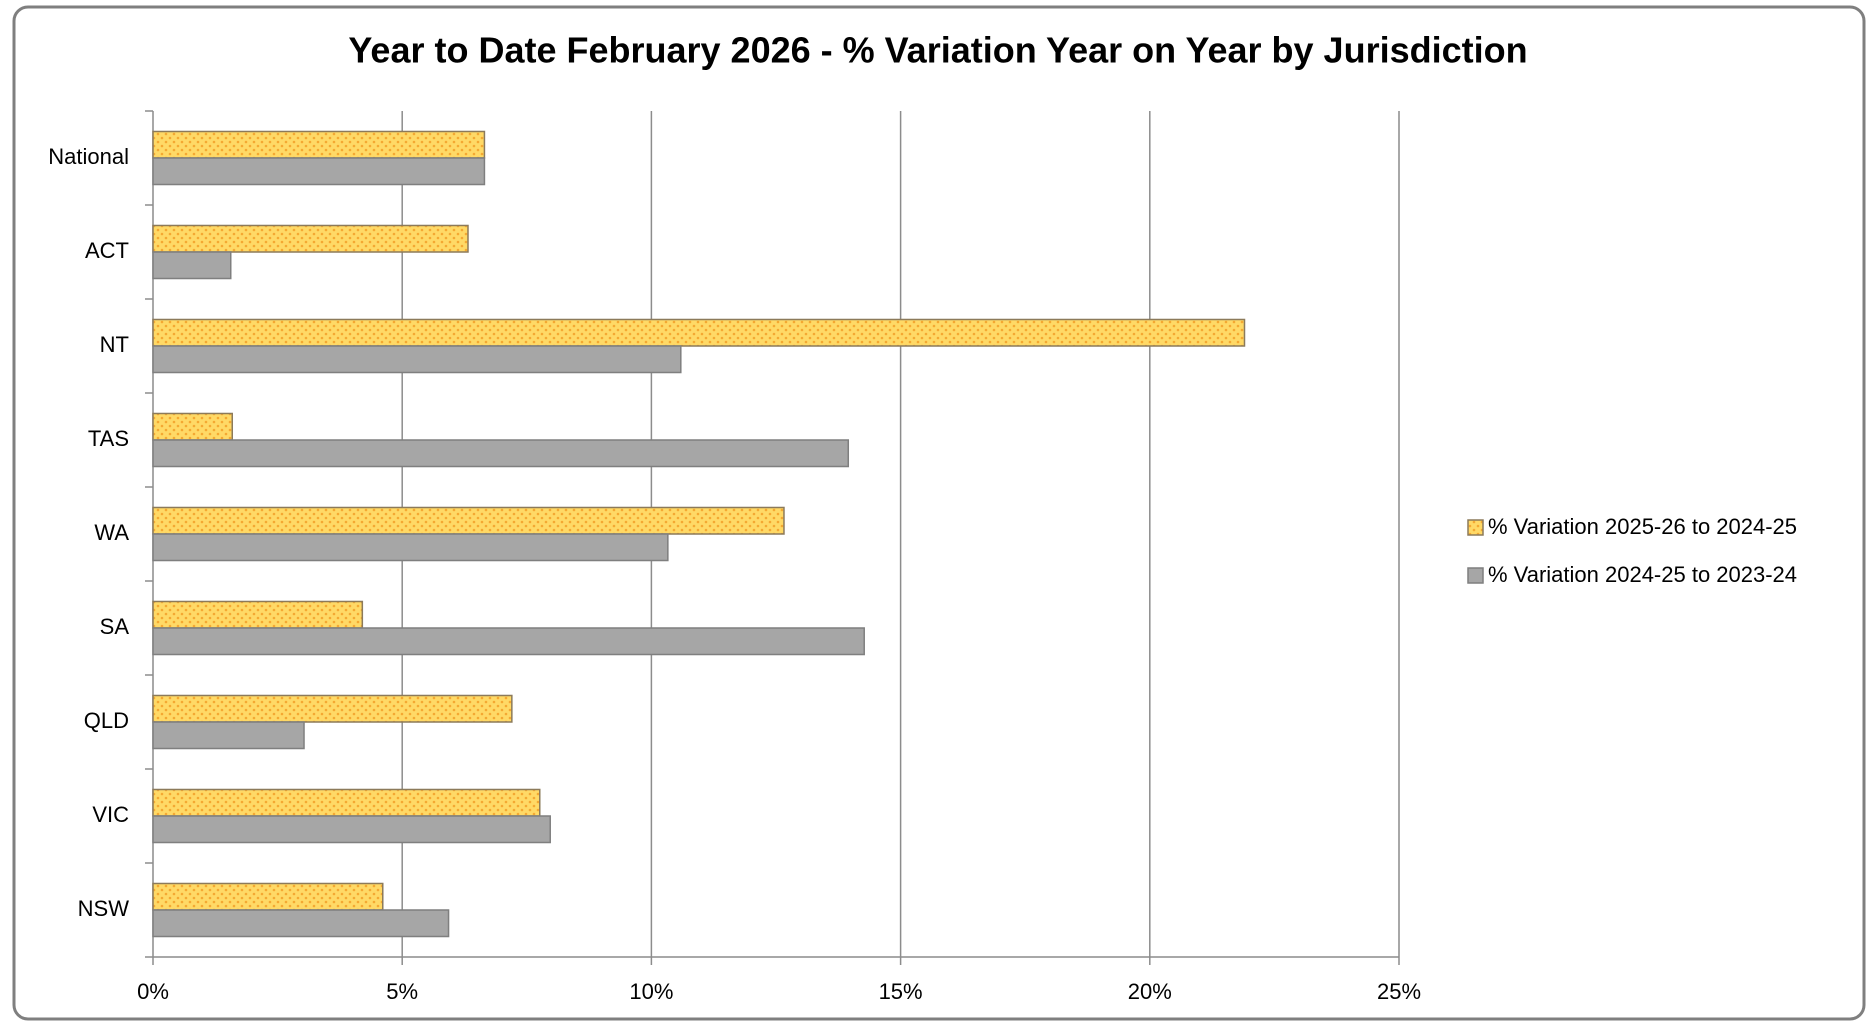 The height and width of the screenshot is (1025, 1876). Describe the element at coordinates (108, 438) in the screenshot. I see `y-tick-label: TAS` at that location.